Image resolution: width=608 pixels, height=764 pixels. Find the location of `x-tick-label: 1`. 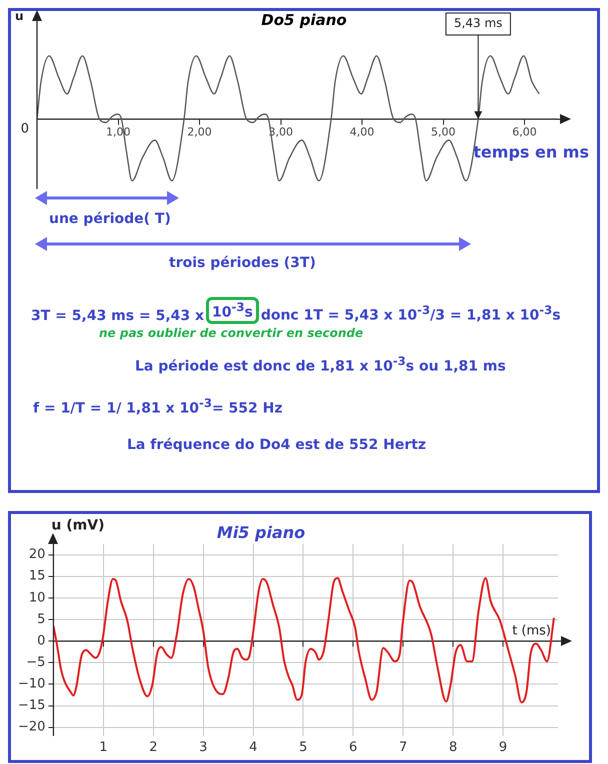

x-tick-label: 1 is located at coordinates (103, 747).